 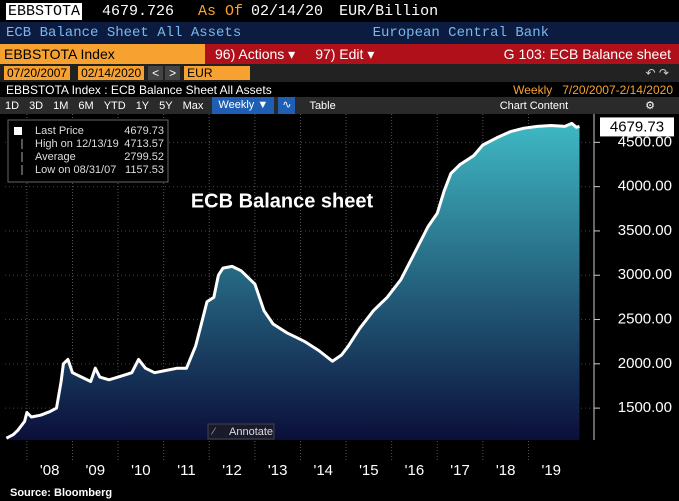 I want to click on source-org: European Central Bank, so click(x=460, y=33).